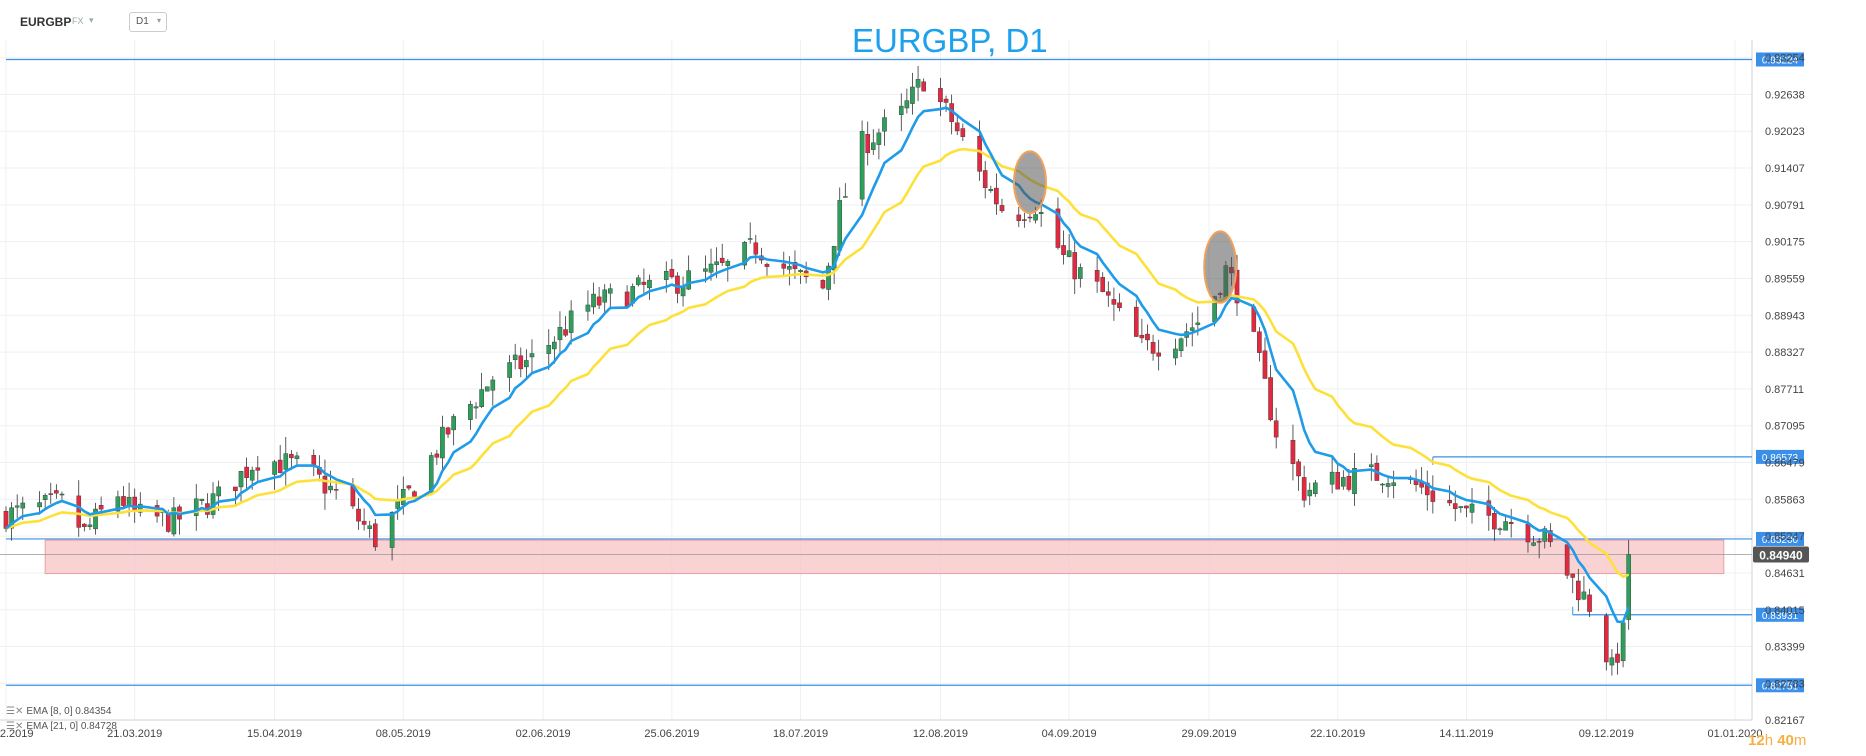  I want to click on y-tick-label: 0.88943, so click(1785, 316).